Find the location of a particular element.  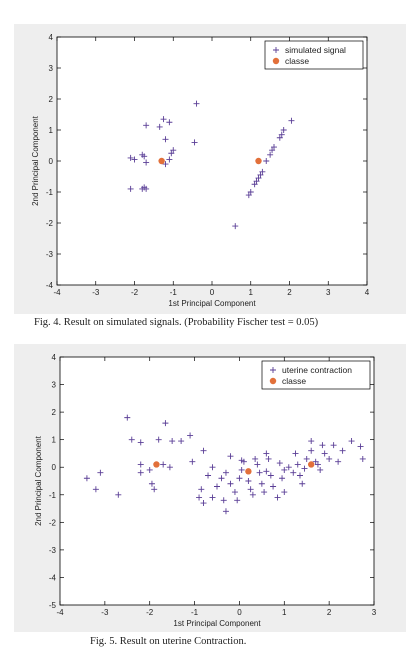

x-tick-label: -4 is located at coordinates (60, 612).